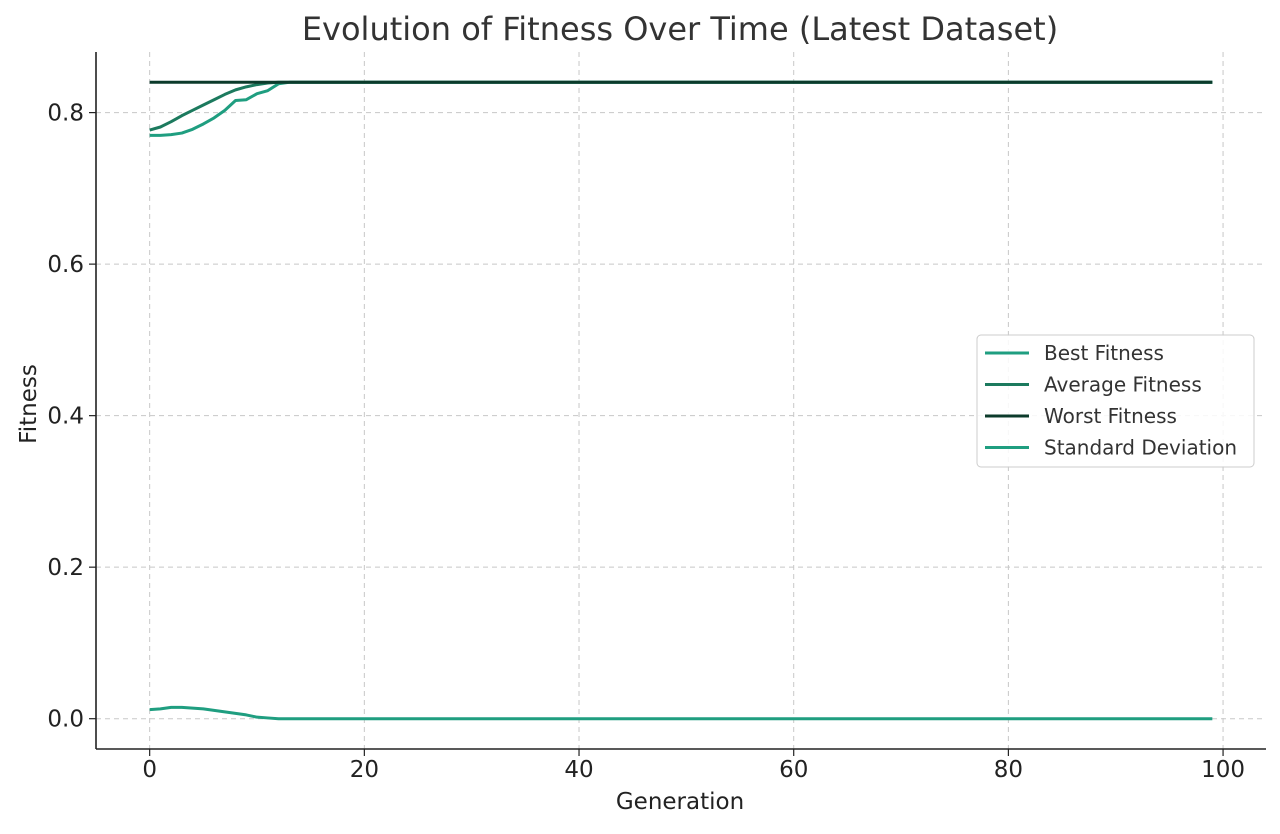  I want to click on y-tick-label-0: 0.0, so click(65, 720).